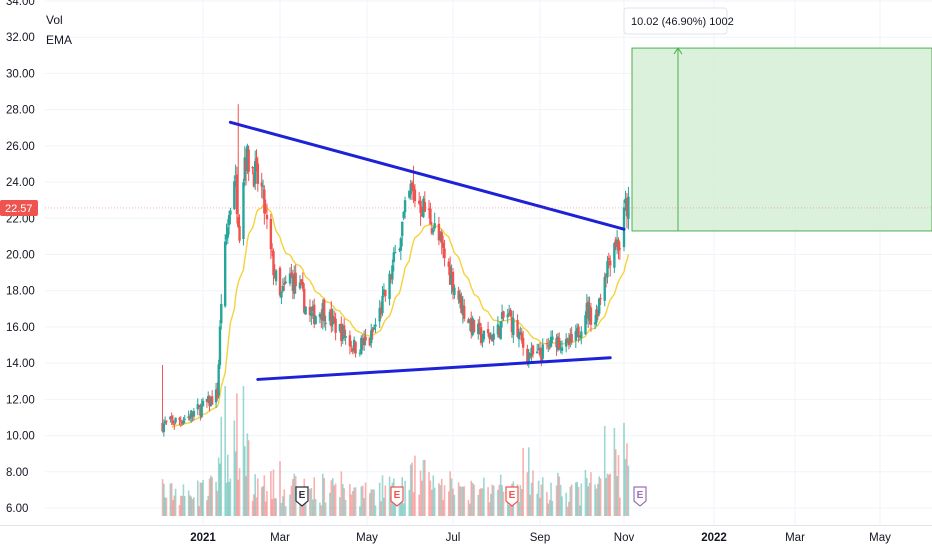 Image resolution: width=932 pixels, height=550 pixels. What do you see at coordinates (367, 538) in the screenshot?
I see `x-tick-label: May` at bounding box center [367, 538].